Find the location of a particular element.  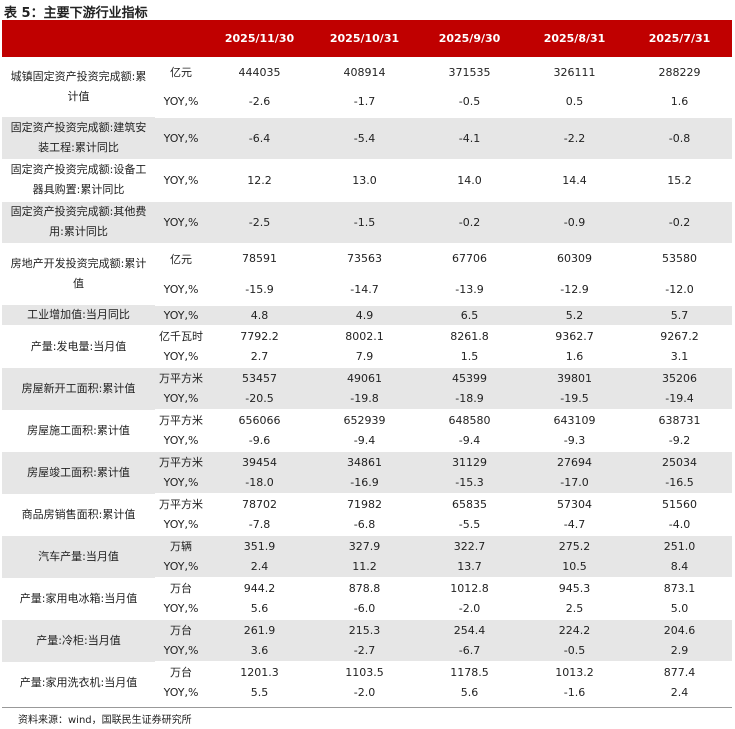

value-cell: 652939 is located at coordinates (364, 420).